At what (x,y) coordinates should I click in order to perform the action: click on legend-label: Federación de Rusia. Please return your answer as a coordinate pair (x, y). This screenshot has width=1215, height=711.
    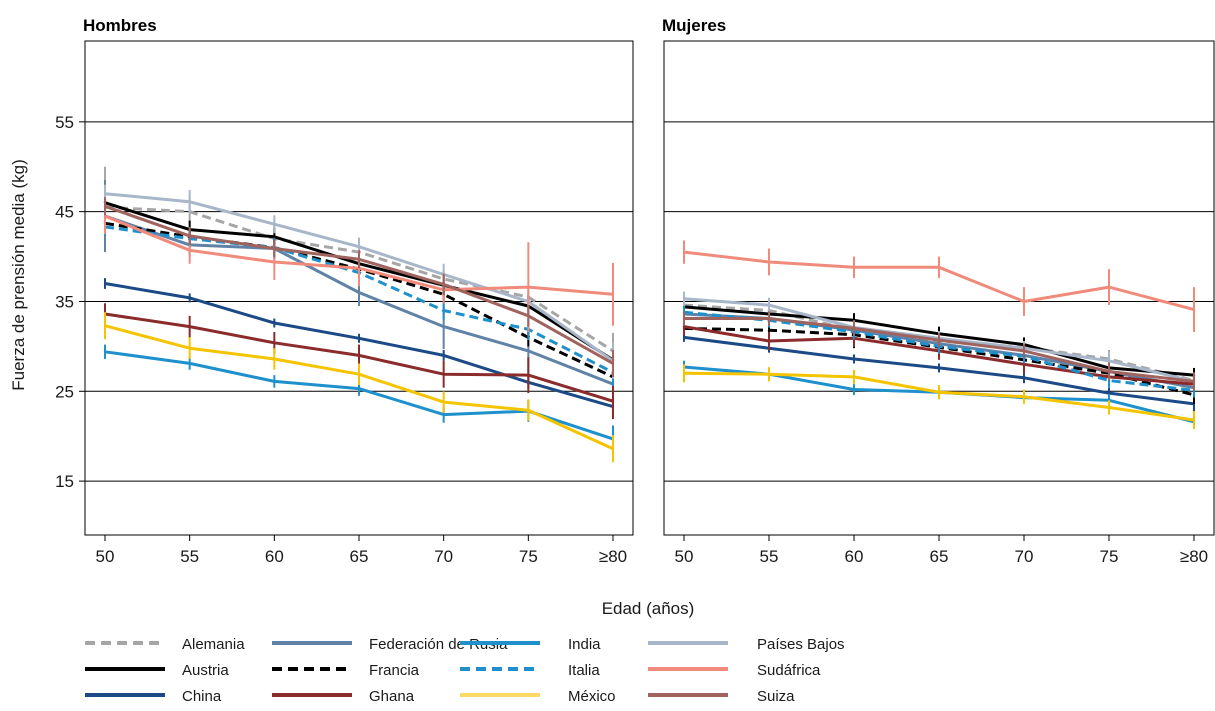
    Looking at the image, I should click on (438, 644).